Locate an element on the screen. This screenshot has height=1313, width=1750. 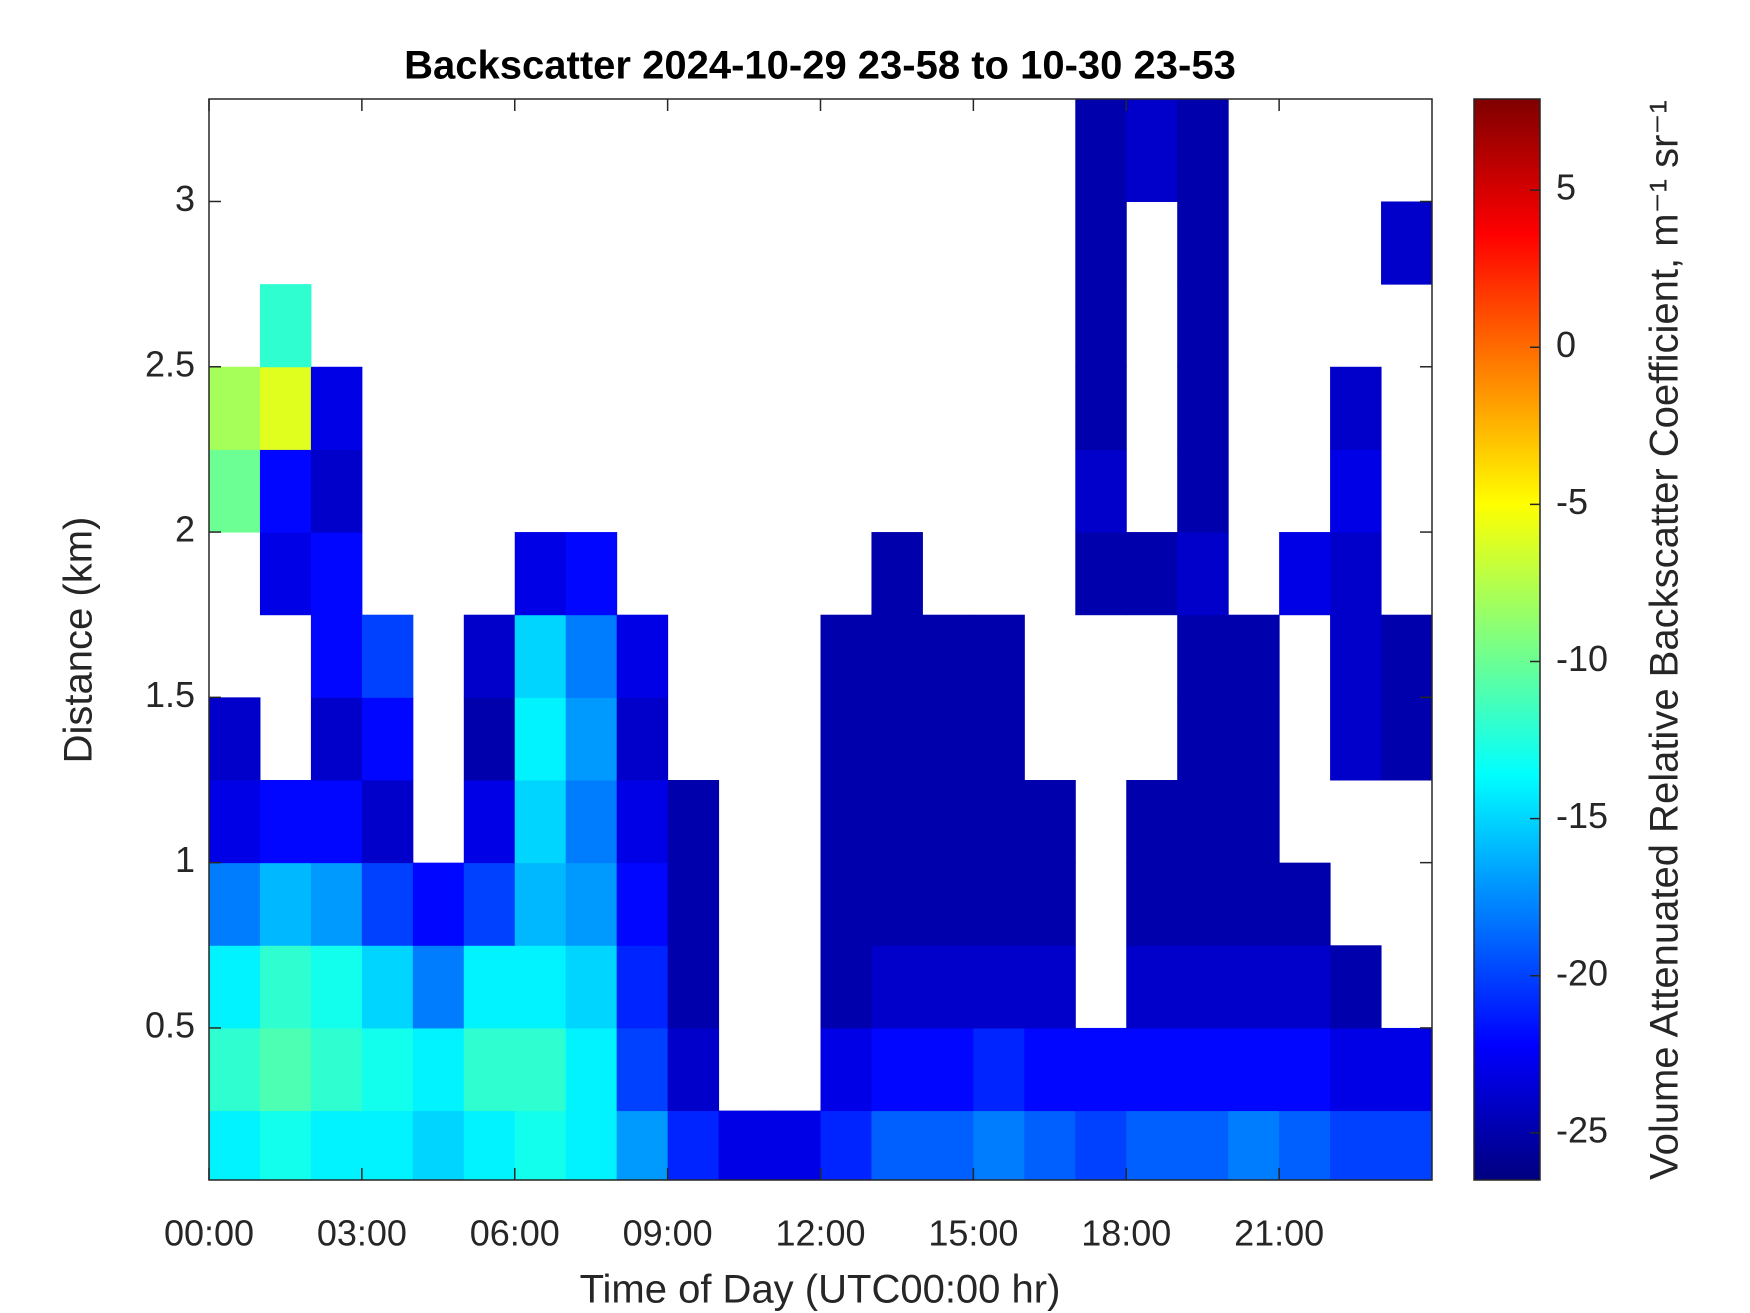
y-tick-label: 0.5 is located at coordinates (170, 1024).